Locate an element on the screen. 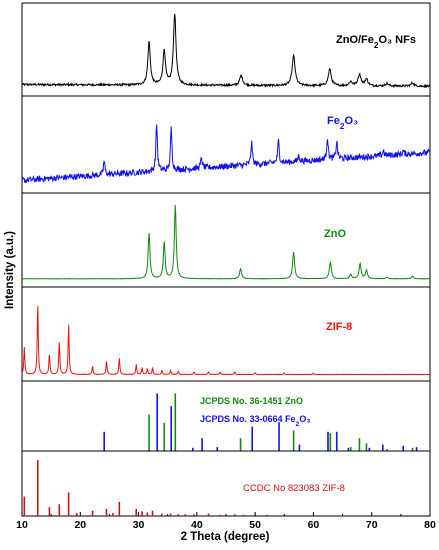 This screenshot has height=550, width=439. series-label: ZnO/Fe2O₃ NFs is located at coordinates (376, 42).